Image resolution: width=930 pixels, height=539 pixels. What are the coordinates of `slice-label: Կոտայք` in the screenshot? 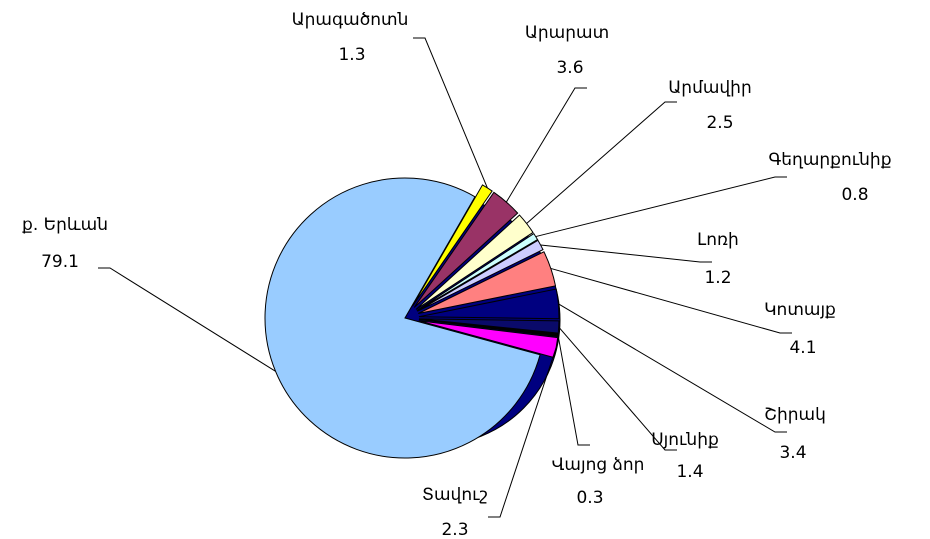 It's located at (800, 310).